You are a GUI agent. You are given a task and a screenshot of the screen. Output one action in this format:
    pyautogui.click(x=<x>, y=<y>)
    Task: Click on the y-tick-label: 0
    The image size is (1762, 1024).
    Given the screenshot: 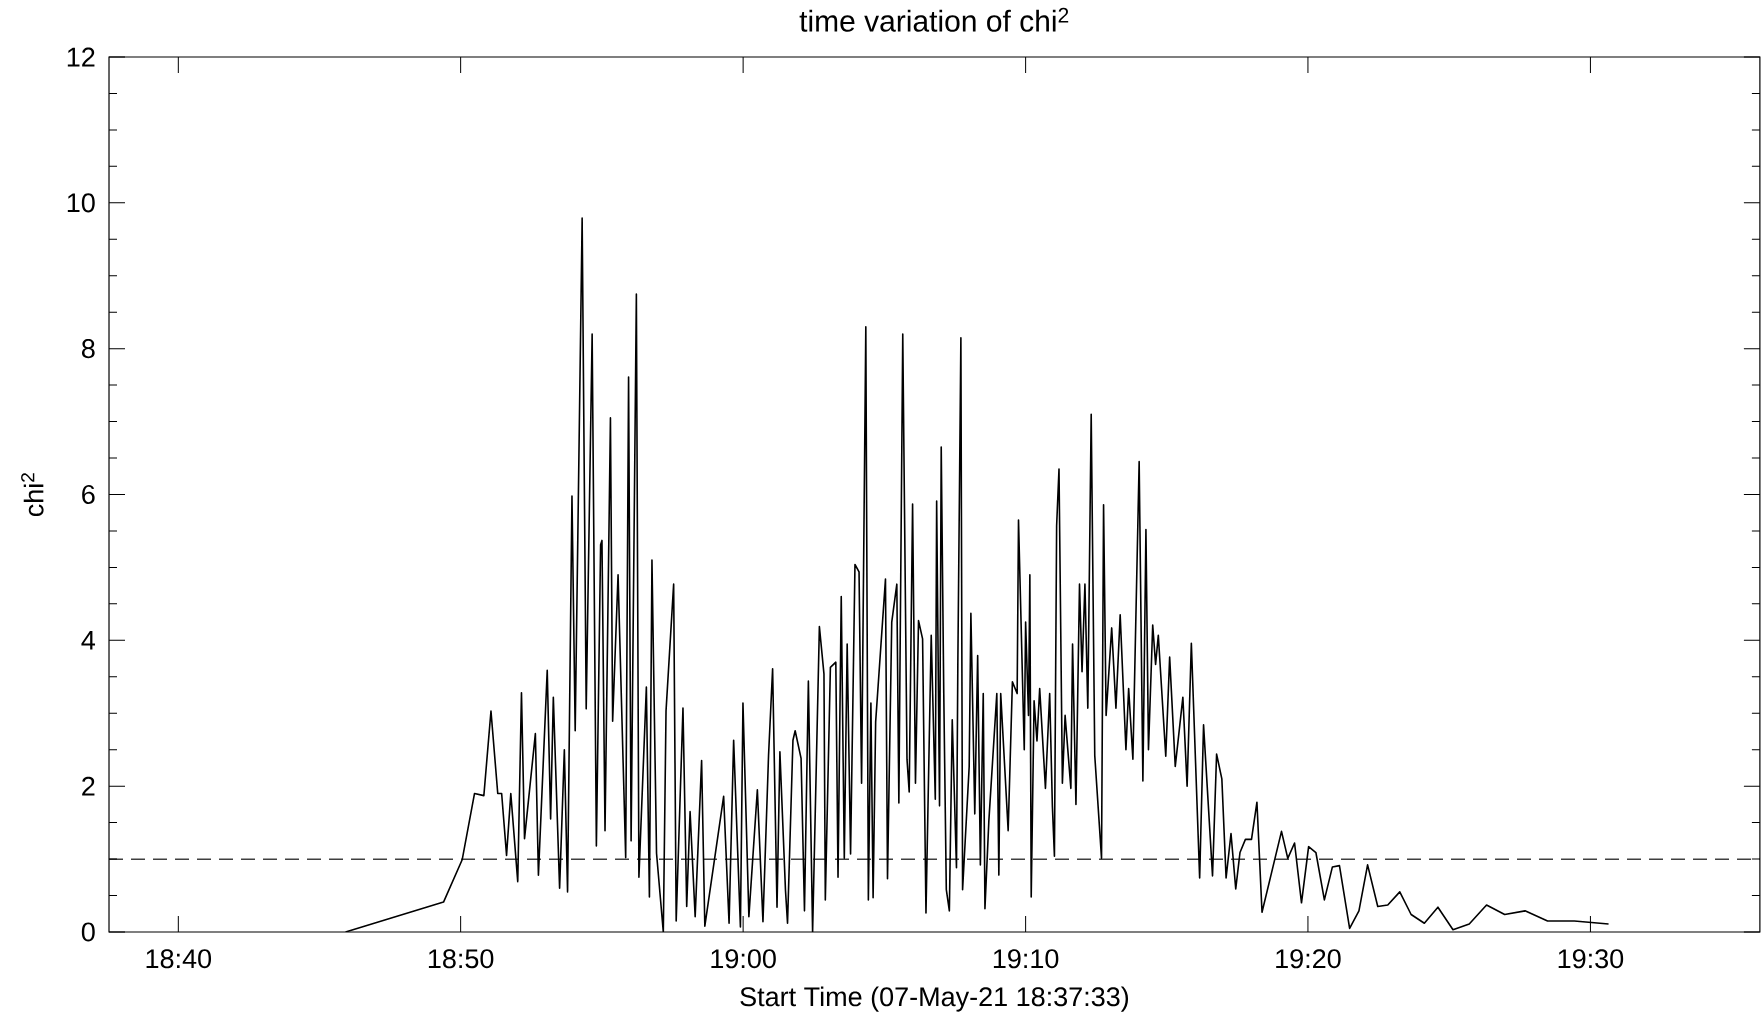 What is the action you would take?
    pyautogui.click(x=88, y=932)
    